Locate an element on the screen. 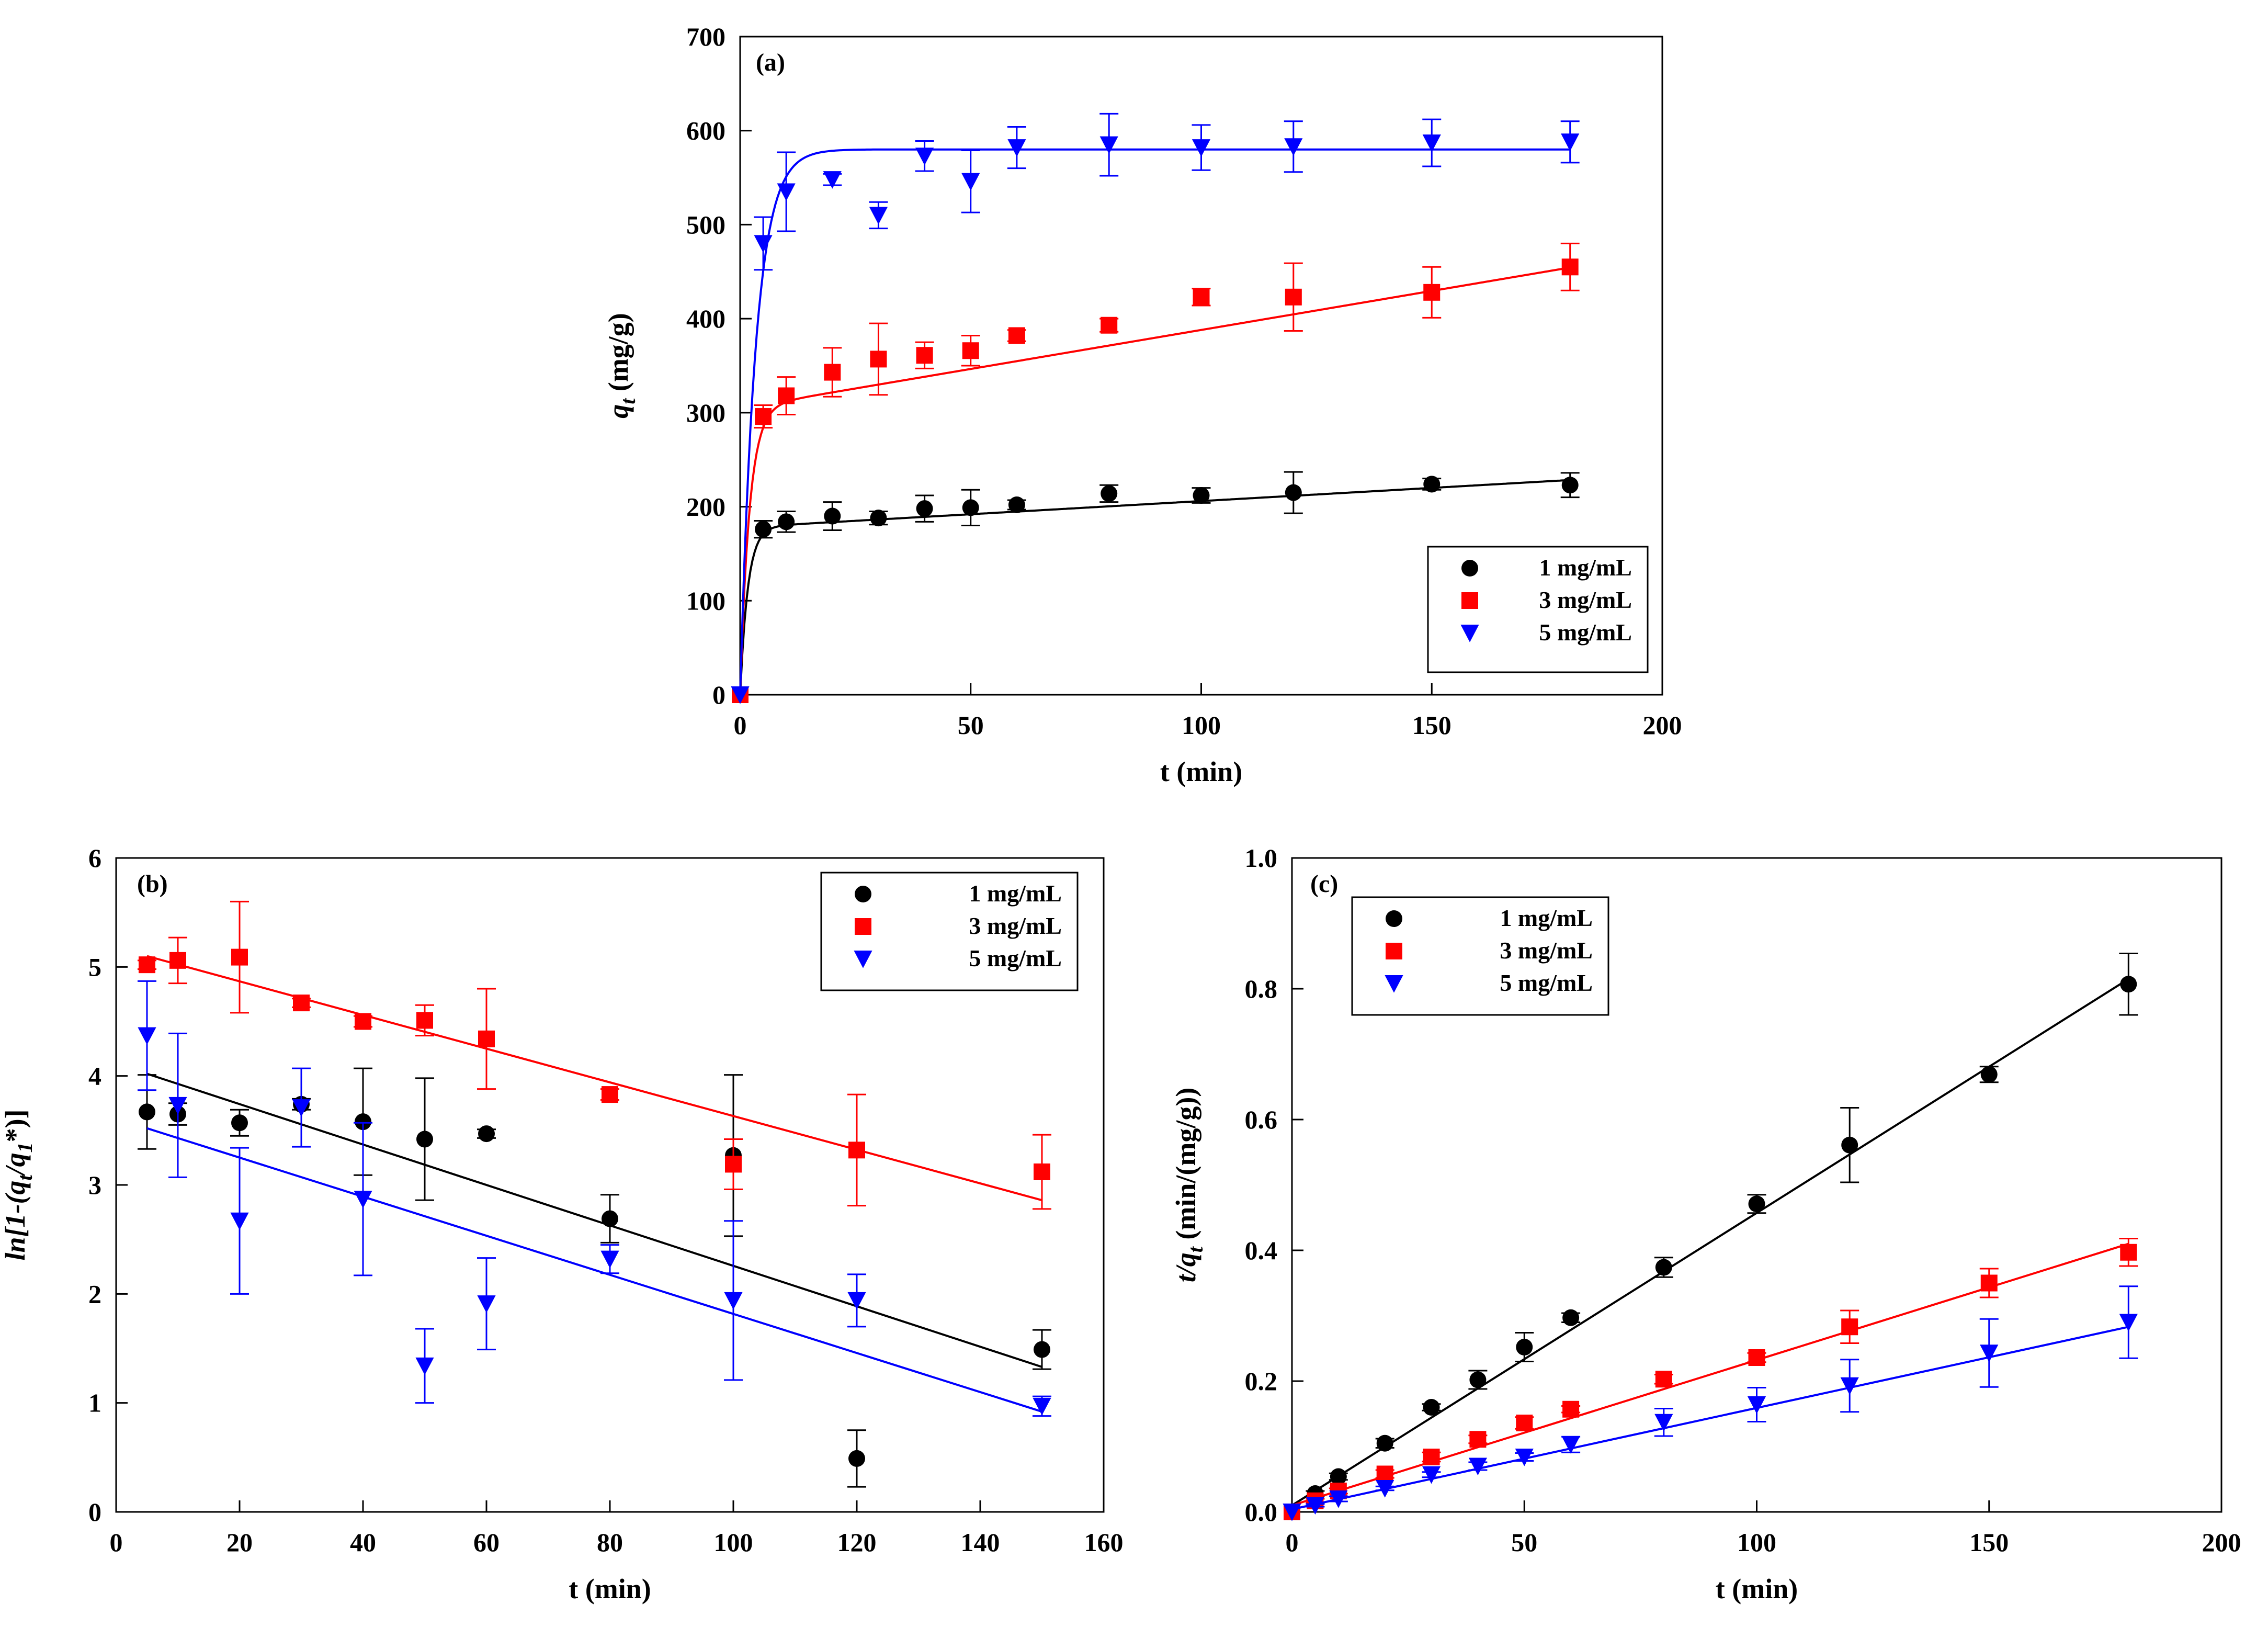 The height and width of the screenshot is (1627, 2268). y-title-part: t/q is located at coordinates (1185, 1267).